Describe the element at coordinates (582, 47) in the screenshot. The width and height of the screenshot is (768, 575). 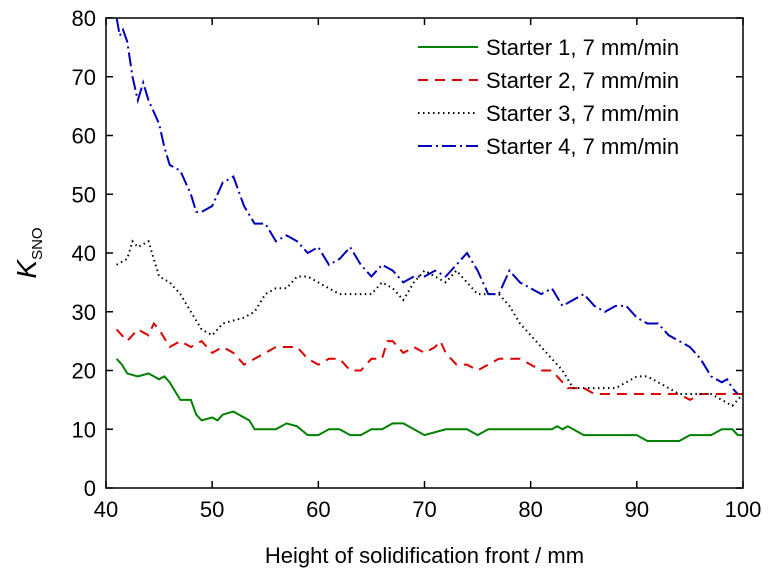
I see `legend-label-starter-1: Starter 1, 7 mm/min` at that location.